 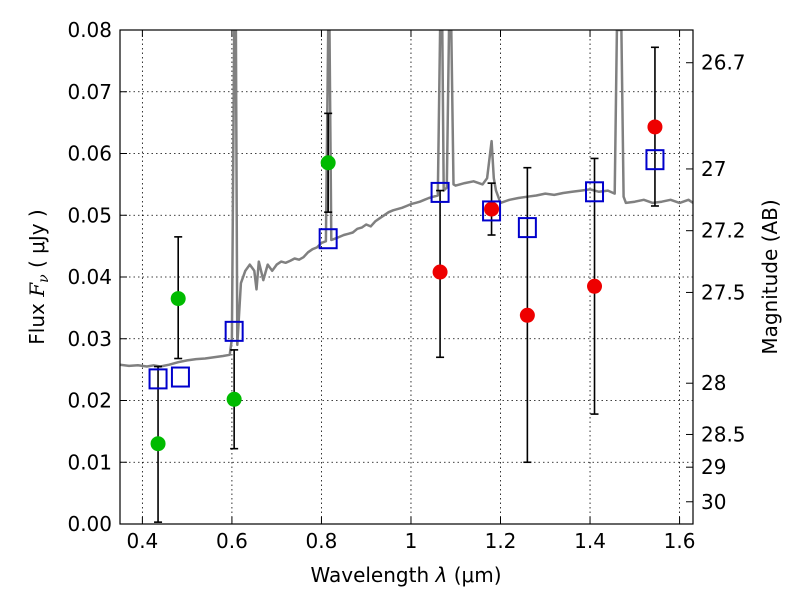 What do you see at coordinates (89, 462) in the screenshot?
I see `y-tick-label: 0.01` at bounding box center [89, 462].